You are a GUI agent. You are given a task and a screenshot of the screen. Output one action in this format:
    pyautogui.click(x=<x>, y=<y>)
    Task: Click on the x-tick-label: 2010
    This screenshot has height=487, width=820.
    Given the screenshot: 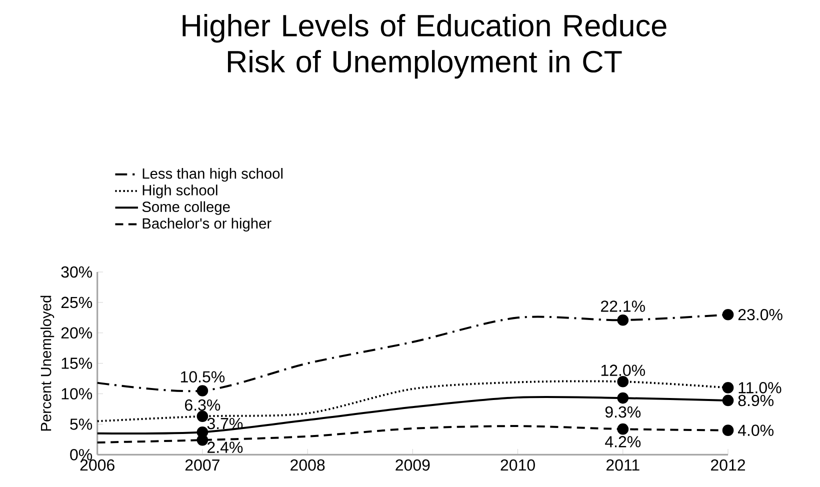 What is the action you would take?
    pyautogui.click(x=517, y=465)
    